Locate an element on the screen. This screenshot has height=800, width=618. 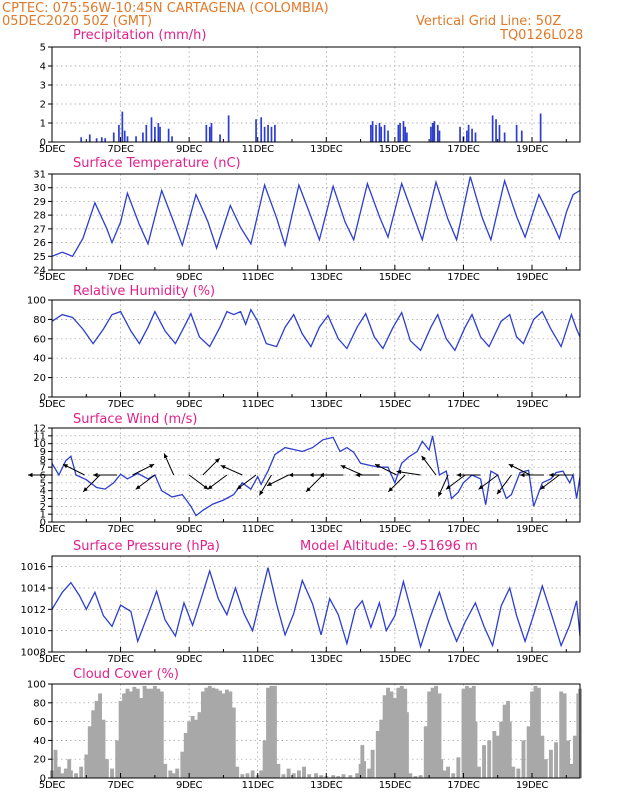
y-tick-label: 24 is located at coordinates (39, 271).